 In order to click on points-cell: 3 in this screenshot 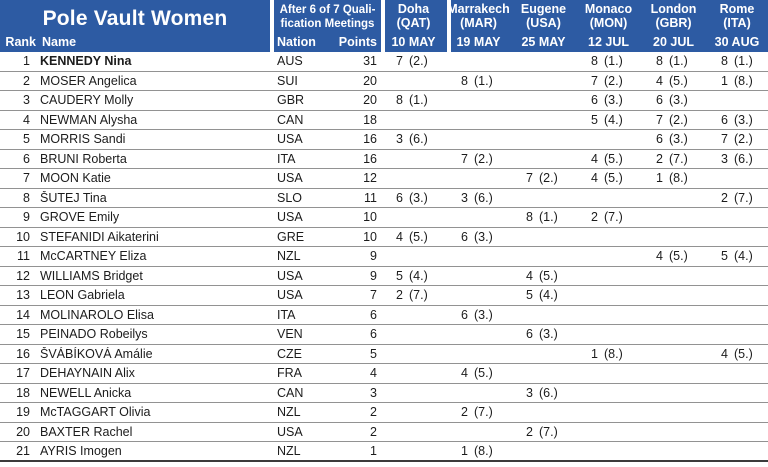, I will do `click(373, 392)`.